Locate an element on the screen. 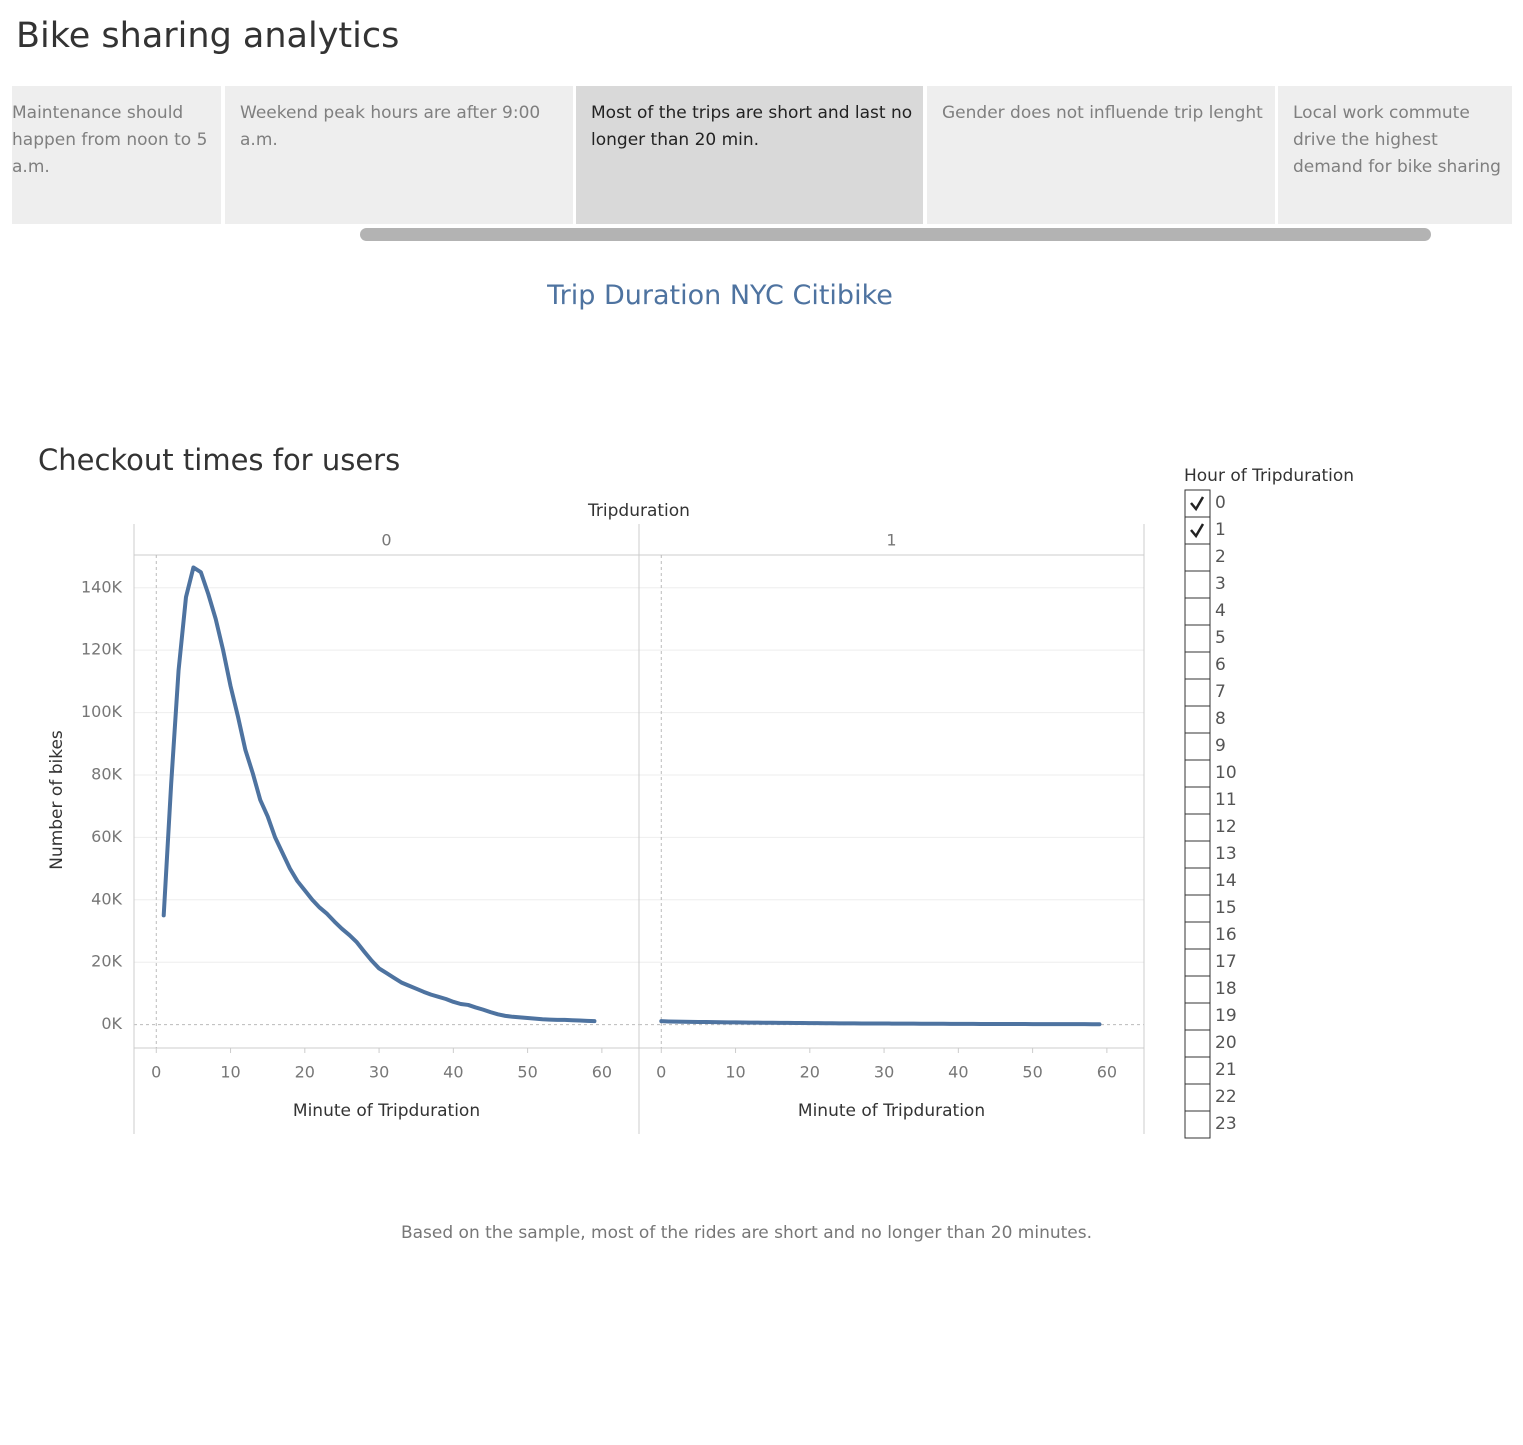 Image resolution: width=1523 pixels, height=1445 pixels. y-tick-label: 120K is located at coordinates (102, 649).